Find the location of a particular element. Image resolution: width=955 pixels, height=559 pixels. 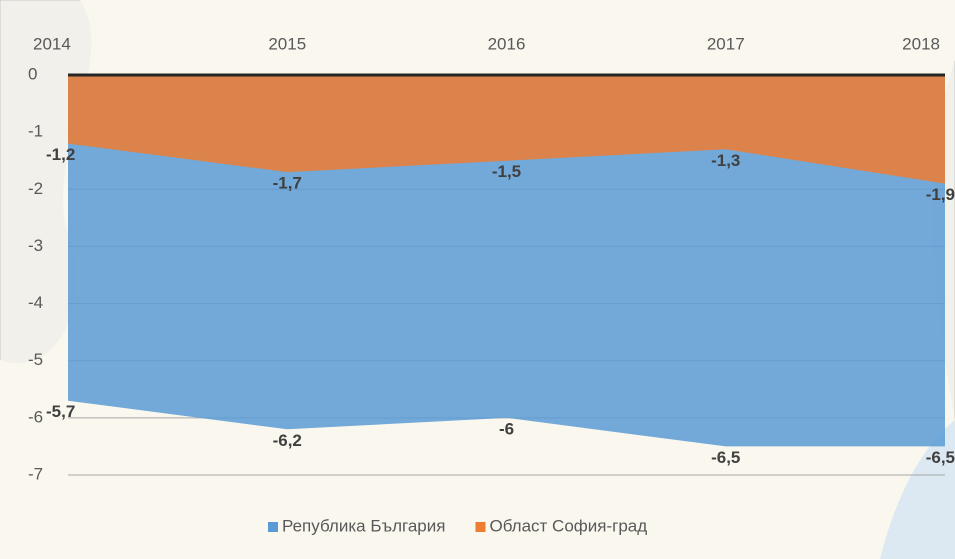

value-label: -1,5 is located at coordinates (506, 171).